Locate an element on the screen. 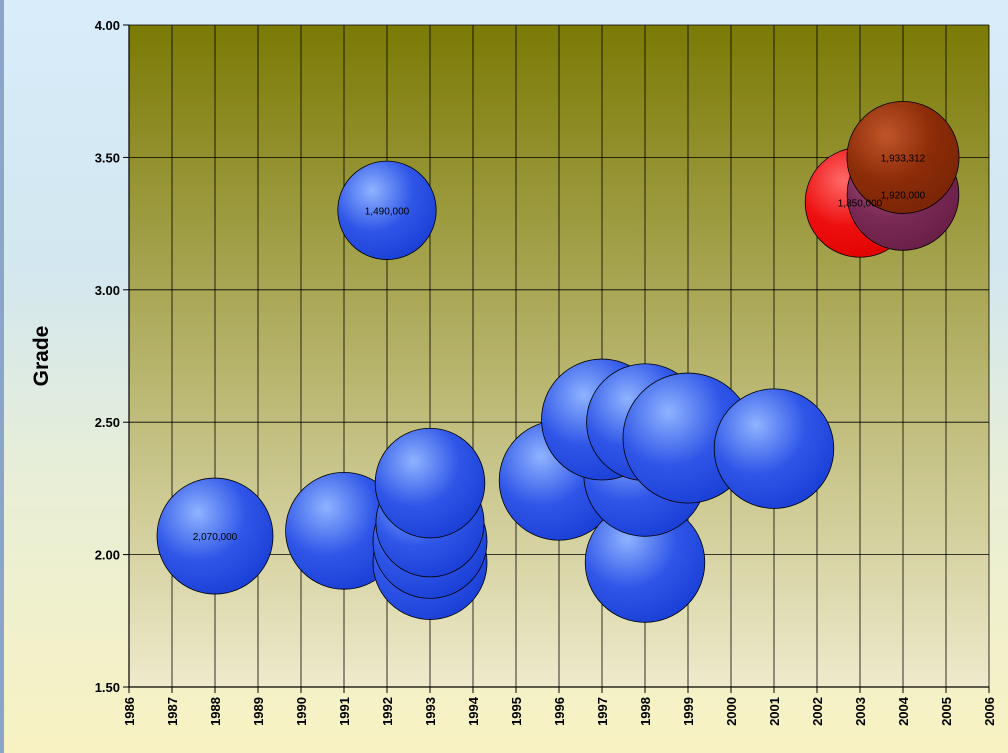  x-tick-label: 2002 is located at coordinates (817, 711).